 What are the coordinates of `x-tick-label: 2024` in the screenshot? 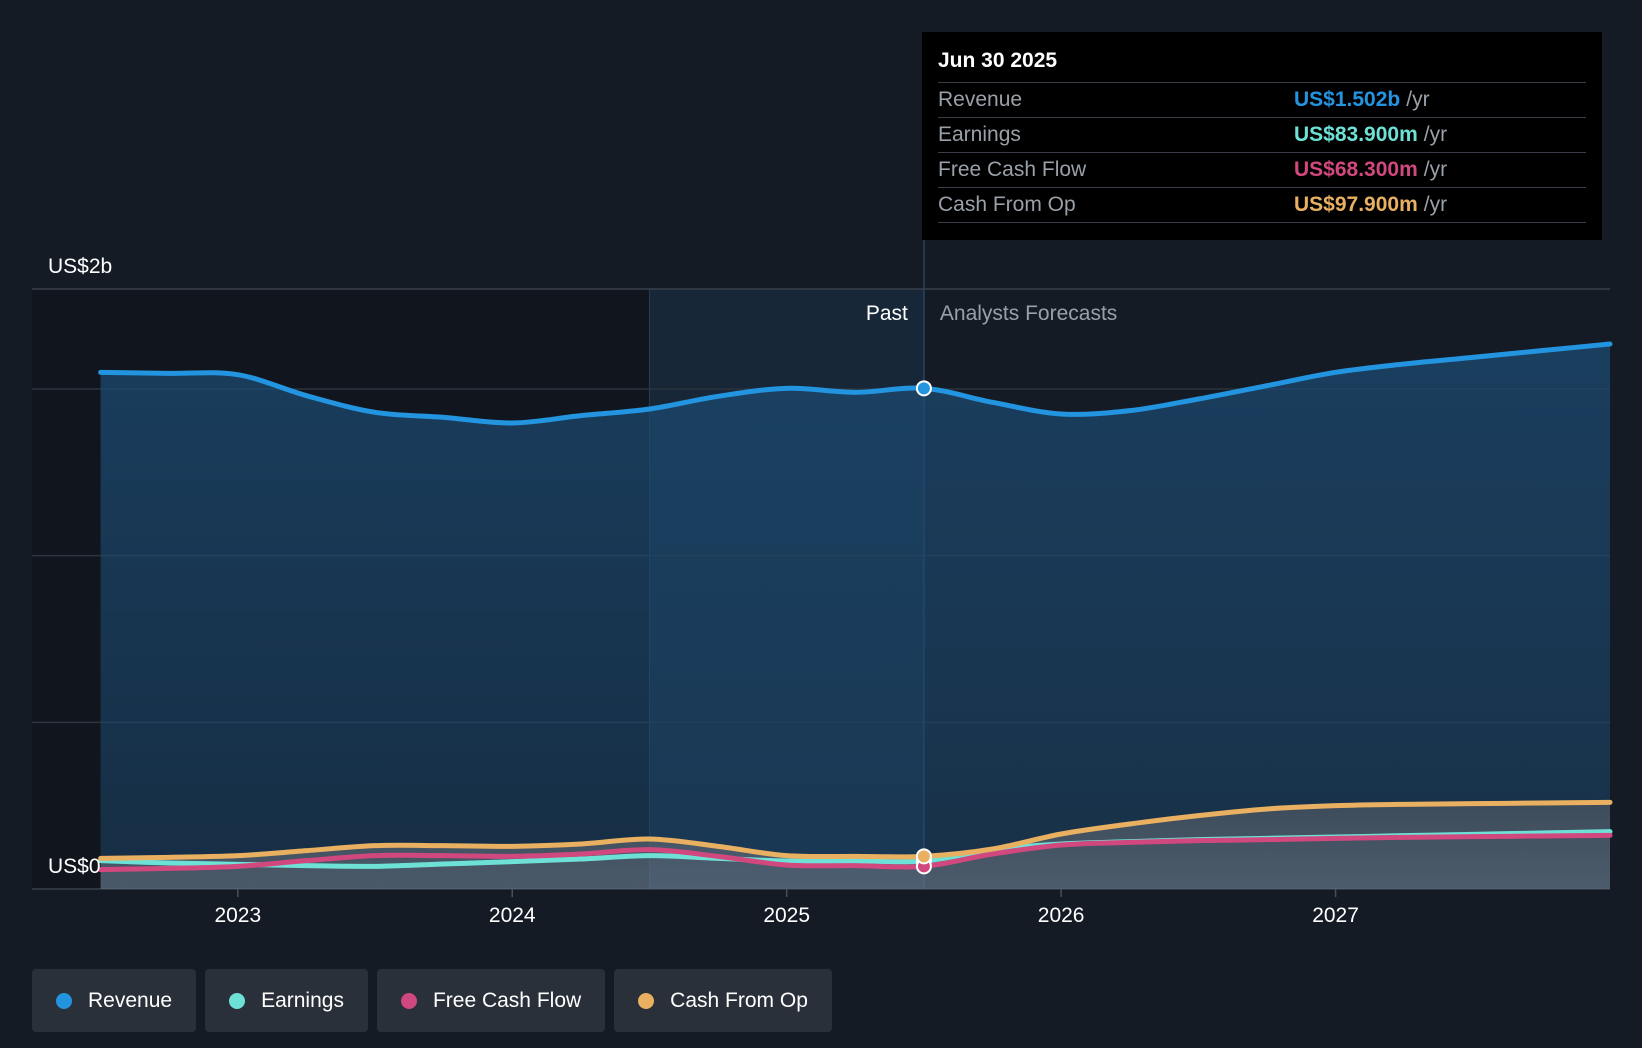 It's located at (512, 915).